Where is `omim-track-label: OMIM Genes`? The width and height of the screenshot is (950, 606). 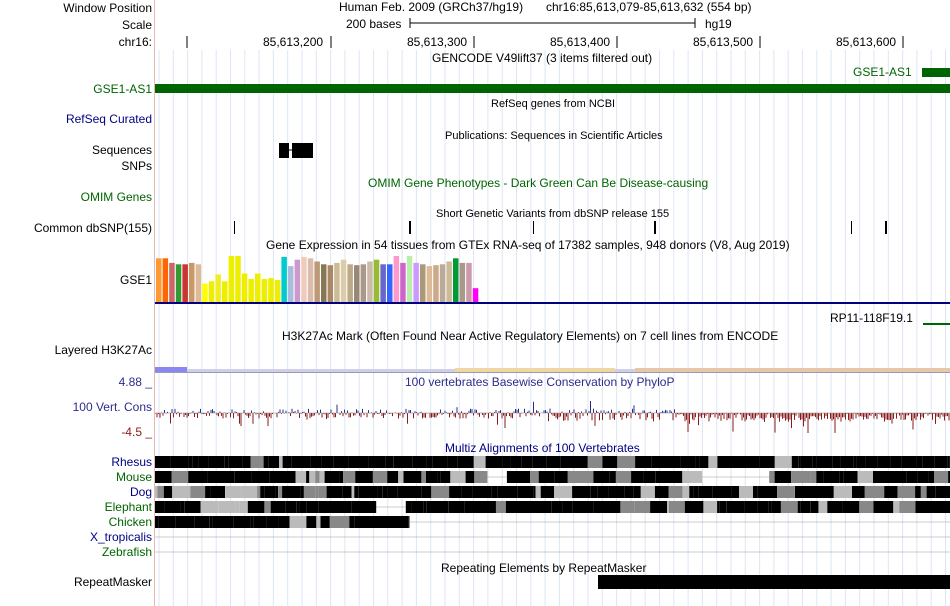
omim-track-label: OMIM Genes is located at coordinates (116, 197).